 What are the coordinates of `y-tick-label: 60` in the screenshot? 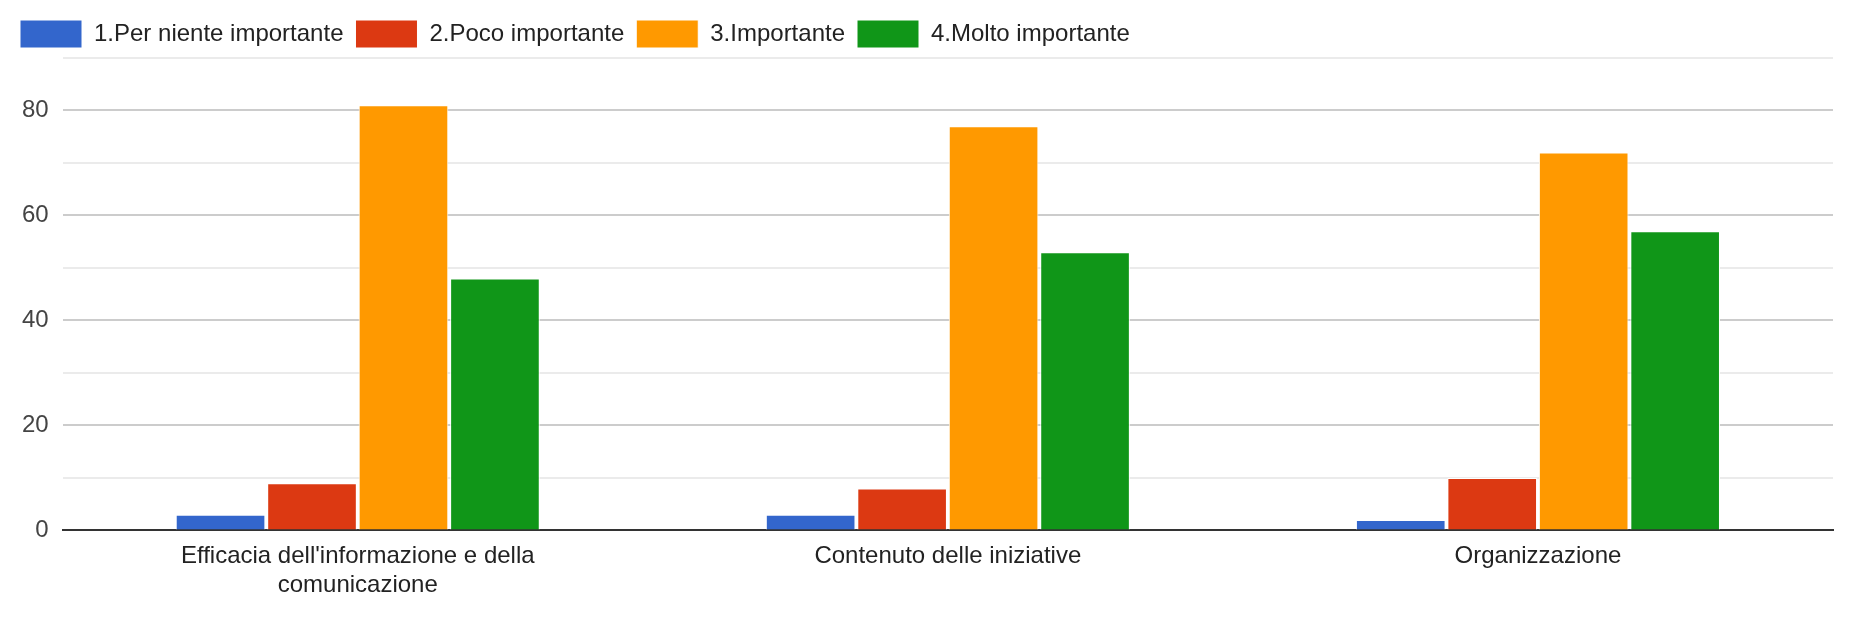 It's located at (35, 214).